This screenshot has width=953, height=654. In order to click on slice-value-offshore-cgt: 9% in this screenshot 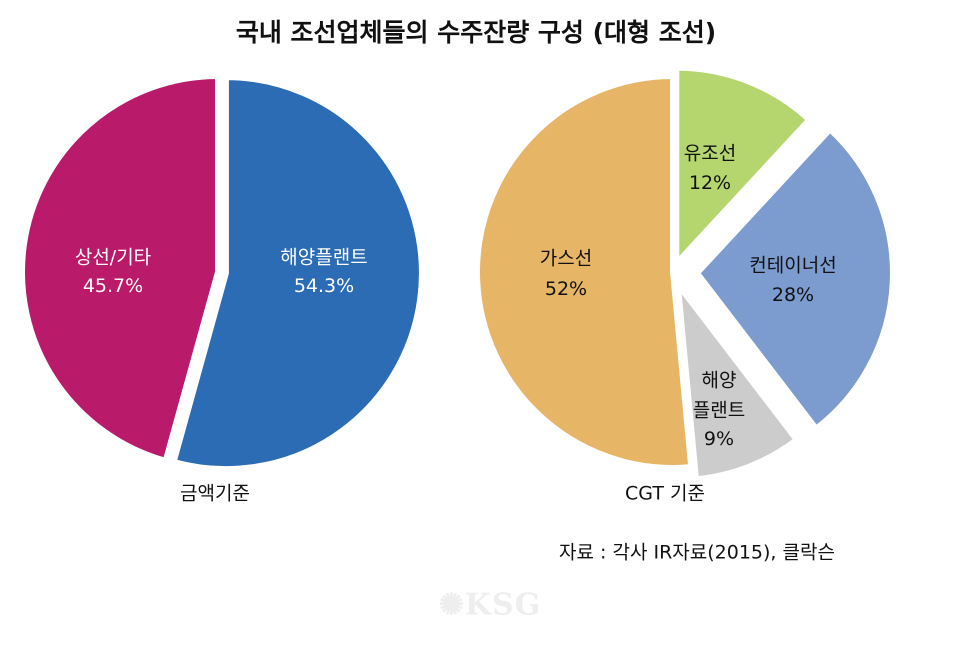, I will do `click(719, 439)`.